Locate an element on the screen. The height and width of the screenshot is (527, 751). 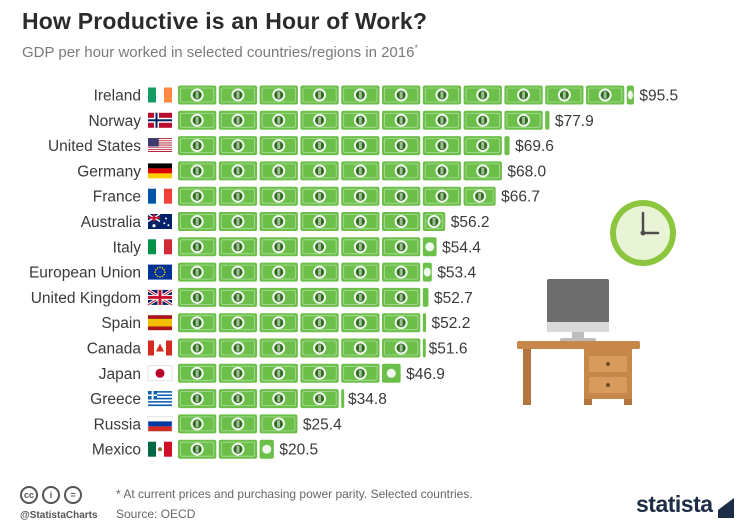
bar-row: Ireland $95.5 is located at coordinates (386, 95).